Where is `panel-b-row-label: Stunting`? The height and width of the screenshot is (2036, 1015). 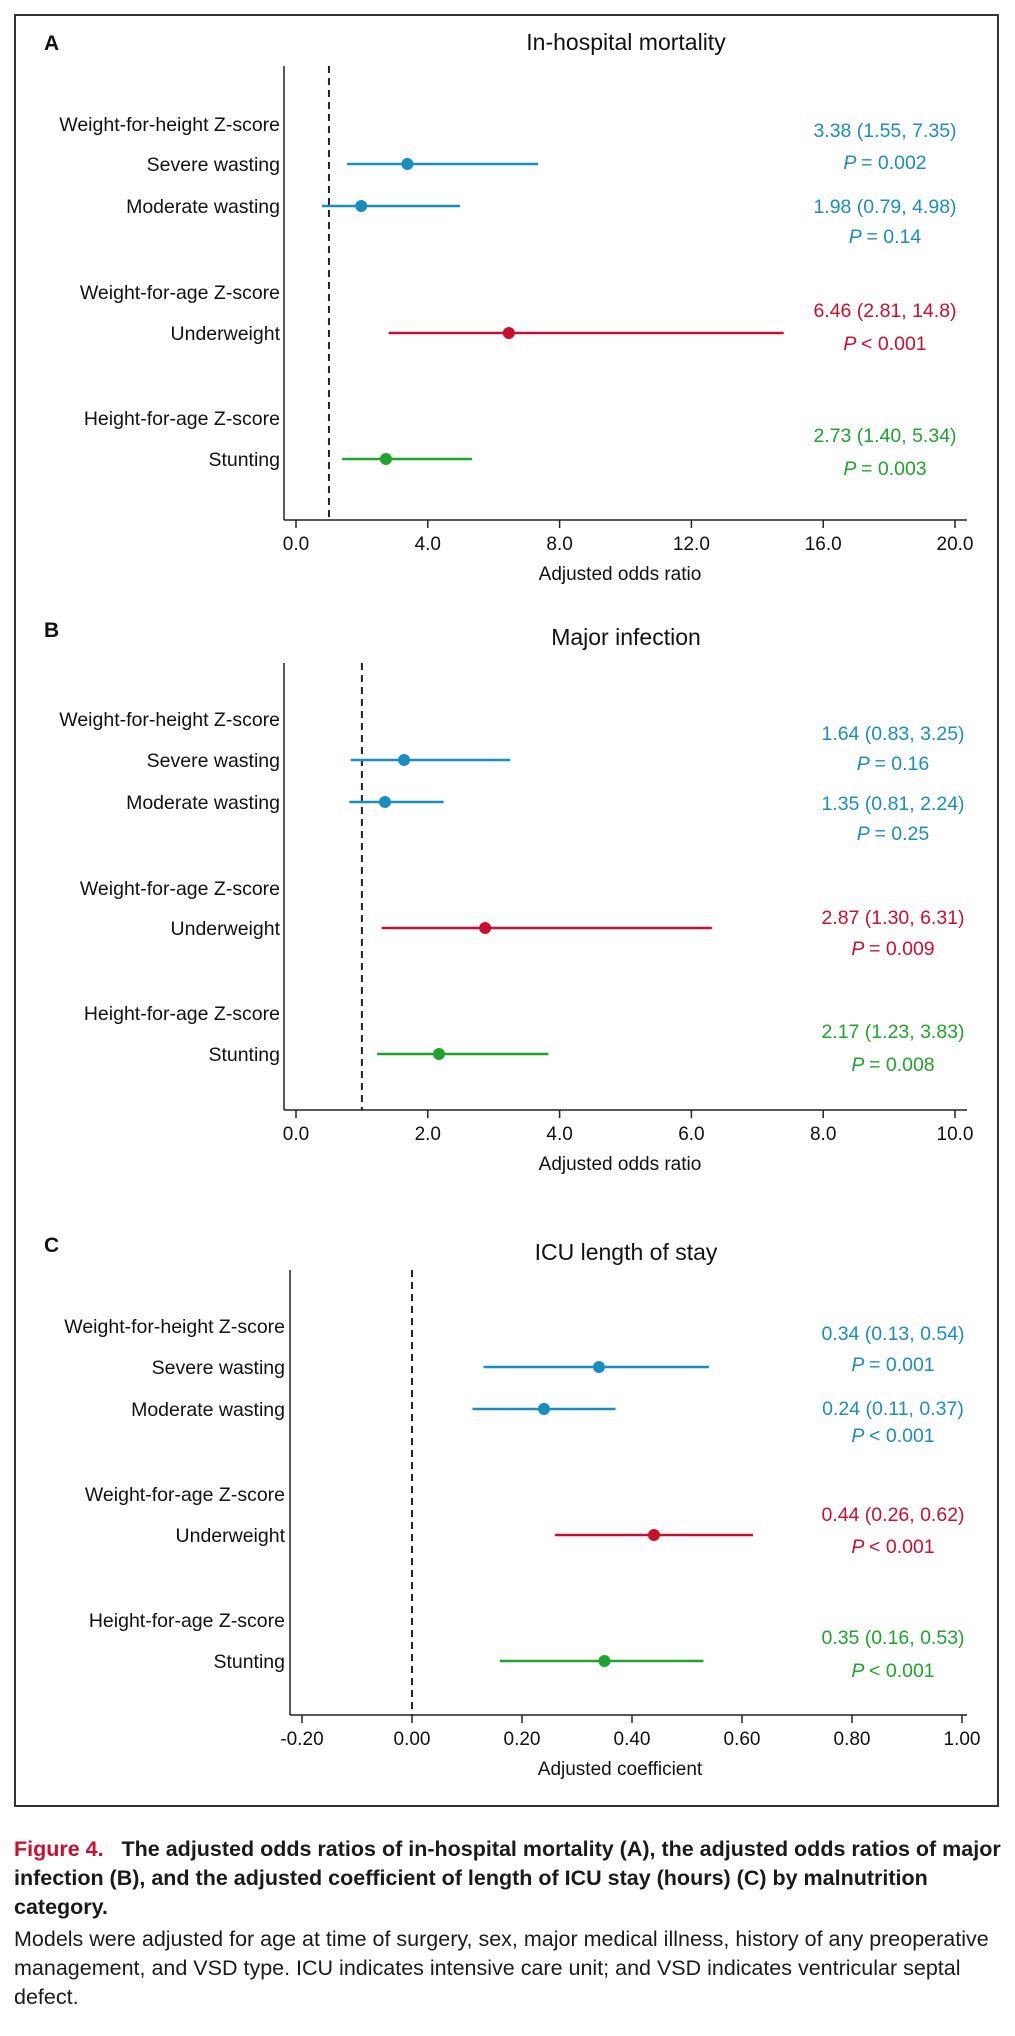 panel-b-row-label: Stunting is located at coordinates (244, 1055).